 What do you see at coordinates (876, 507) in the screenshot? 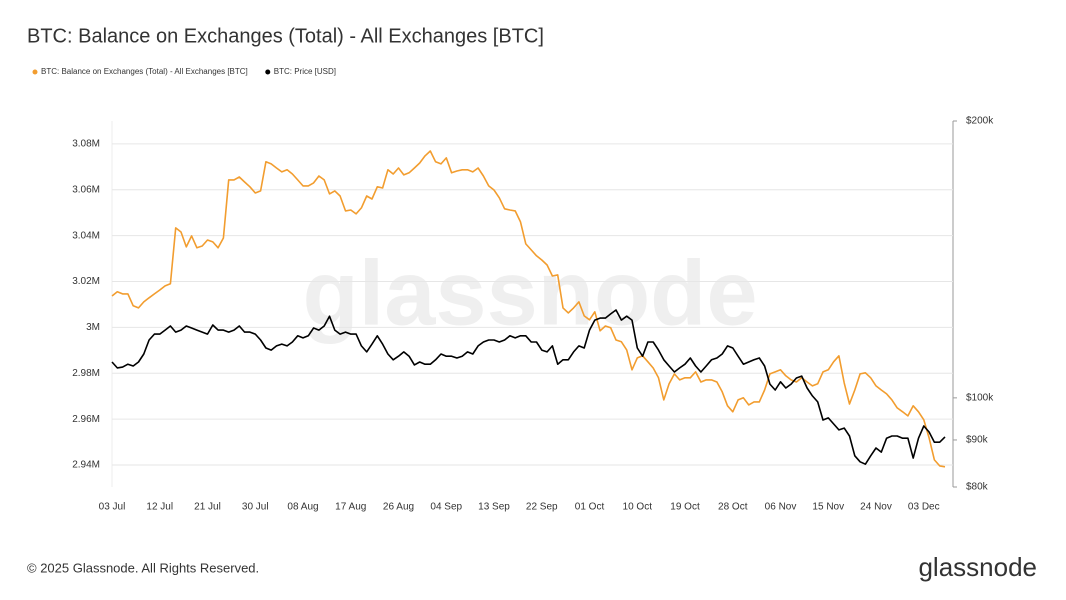
I see `x-tick-label: 24 Nov` at bounding box center [876, 507].